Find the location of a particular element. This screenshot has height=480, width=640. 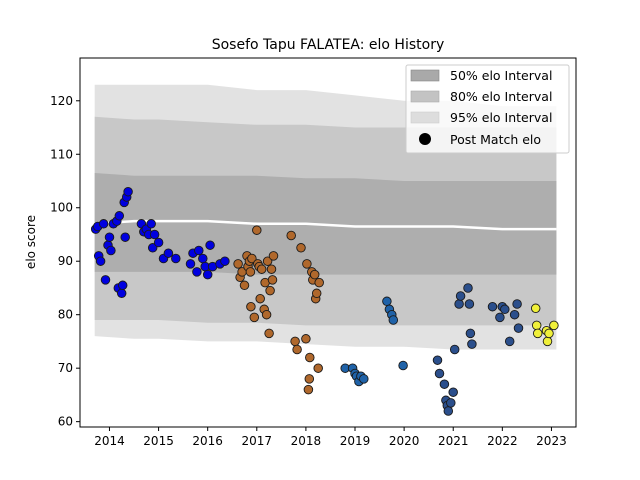

y-tick-label-3: 90 is located at coordinates (65, 261).